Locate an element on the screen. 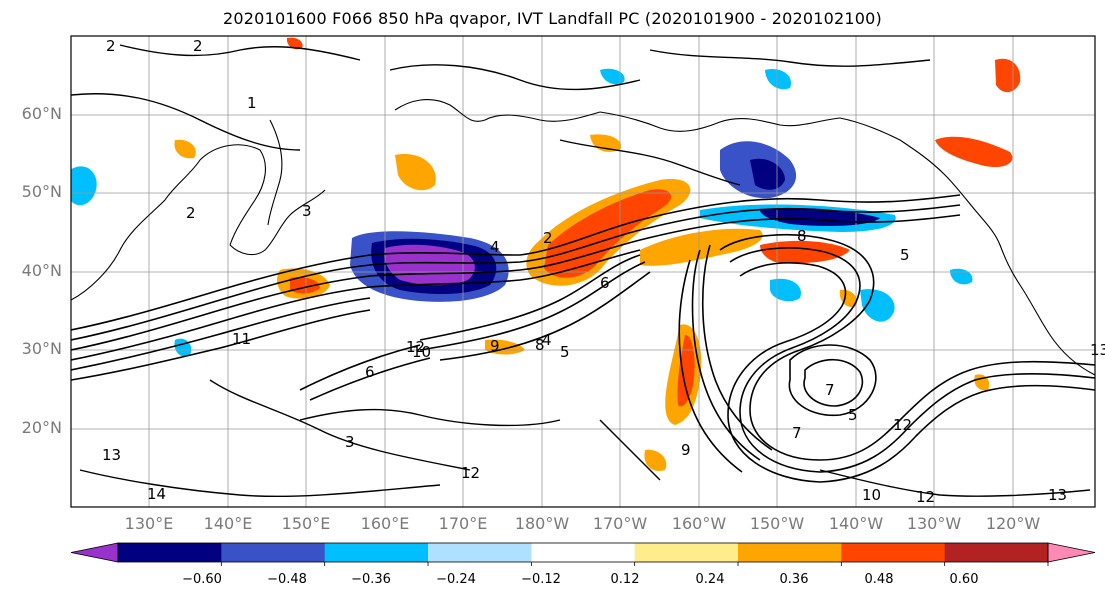 The image size is (1105, 601). lat-tick-label: 40°N is located at coordinates (41, 270).